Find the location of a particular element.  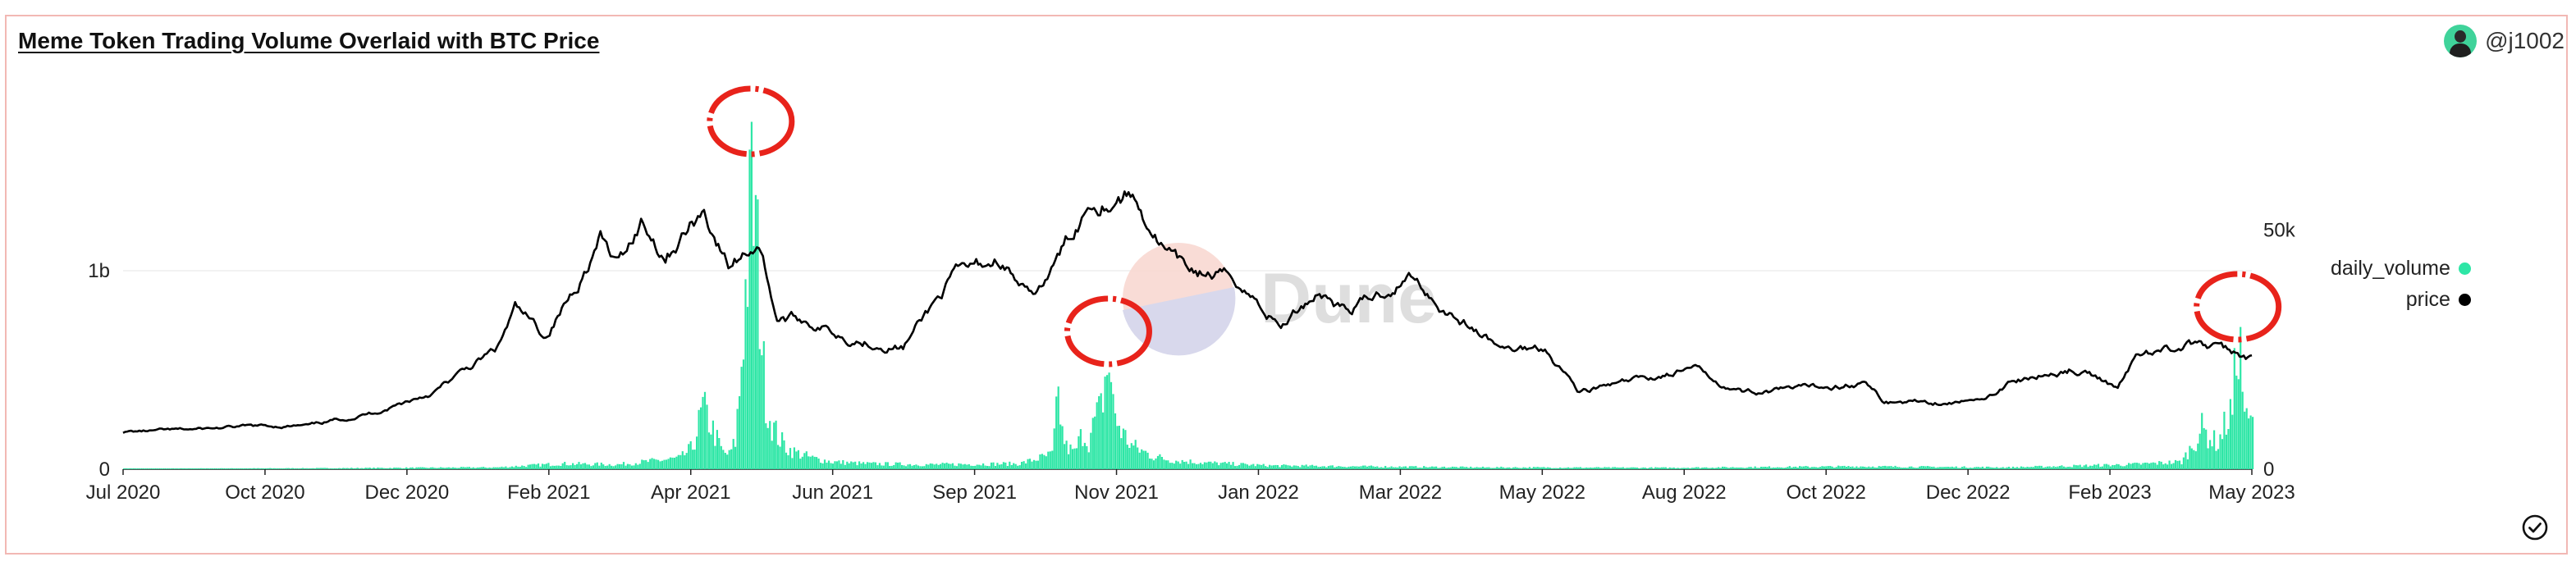

author-handle: @j1002 is located at coordinates (2525, 40).